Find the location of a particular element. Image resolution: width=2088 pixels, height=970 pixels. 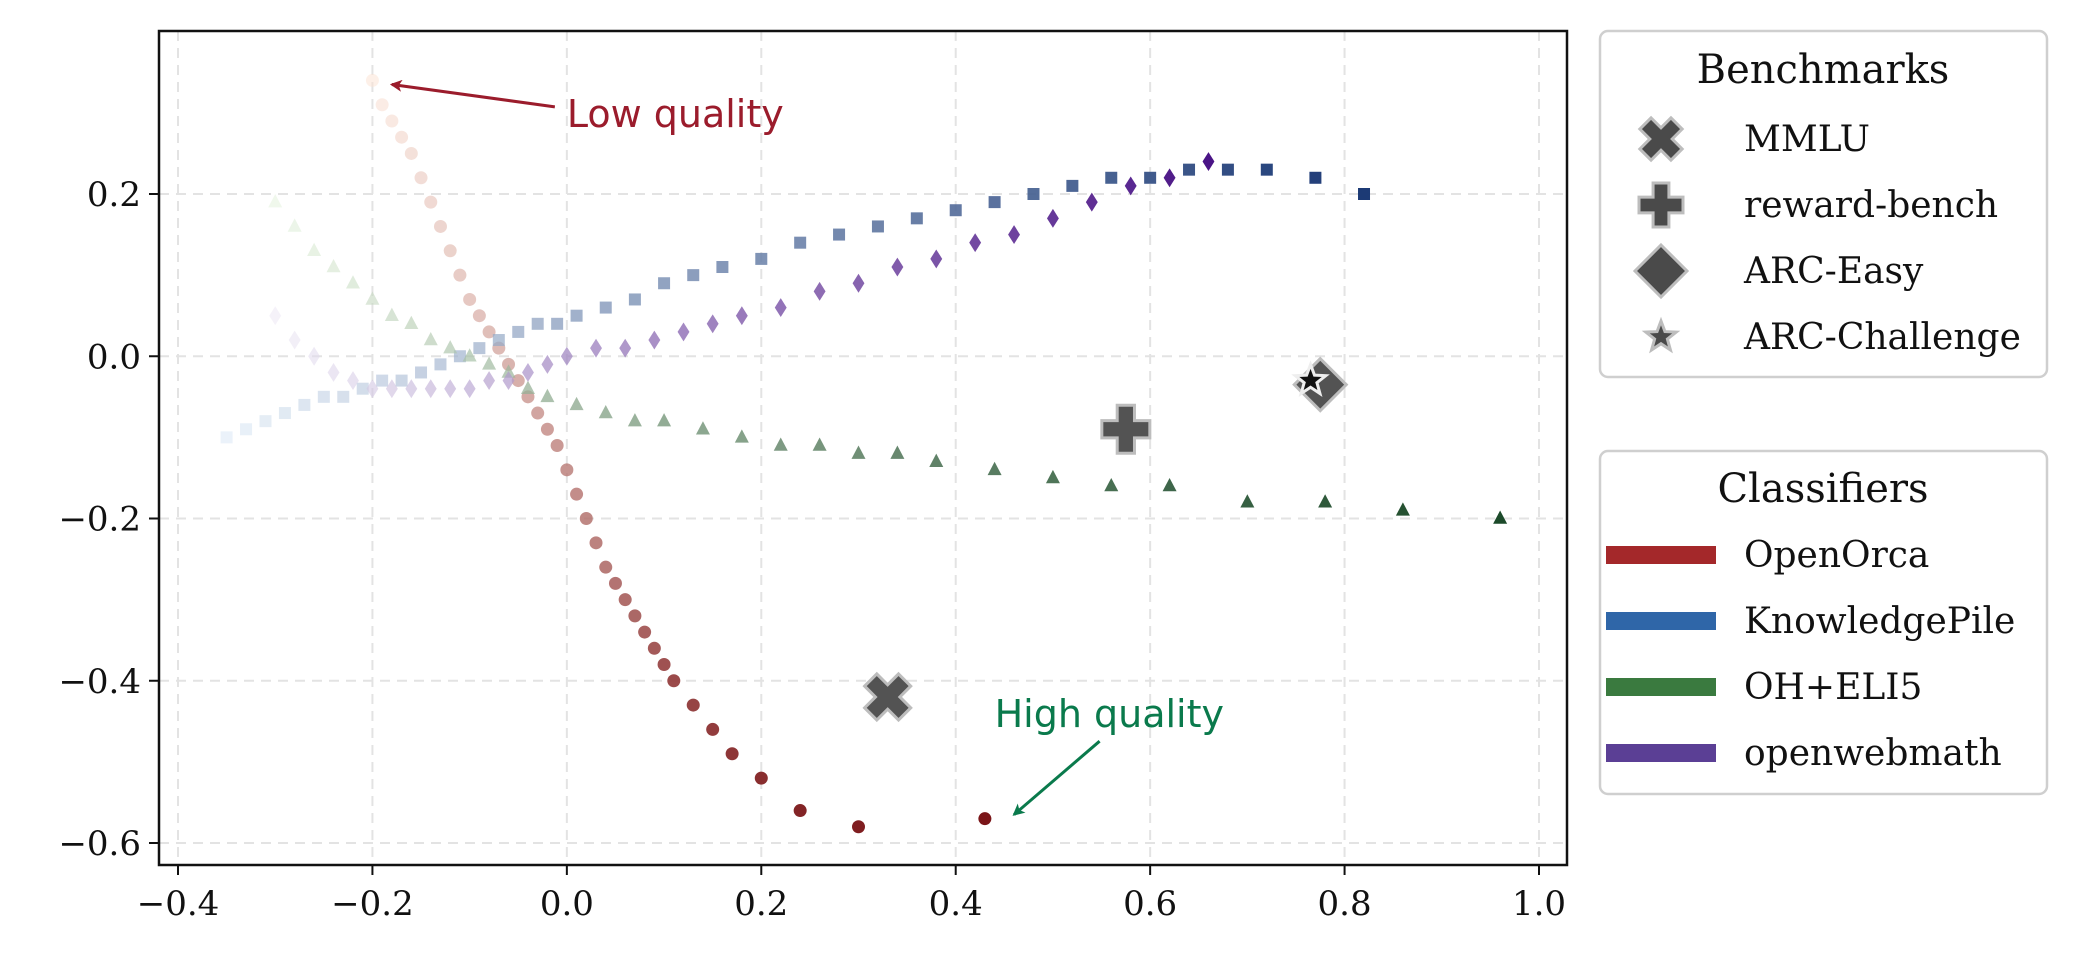

benchmark-reward-bench-marker is located at coordinates (1126, 429).